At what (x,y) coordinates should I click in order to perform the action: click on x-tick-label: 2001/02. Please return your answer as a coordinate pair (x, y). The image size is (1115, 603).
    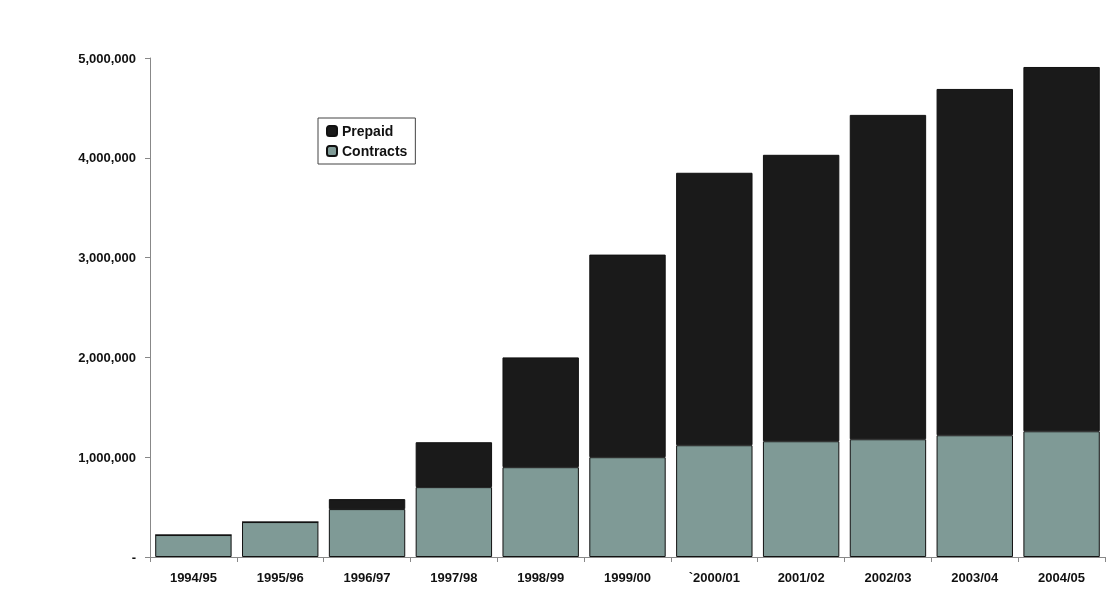
    Looking at the image, I should click on (801, 577).